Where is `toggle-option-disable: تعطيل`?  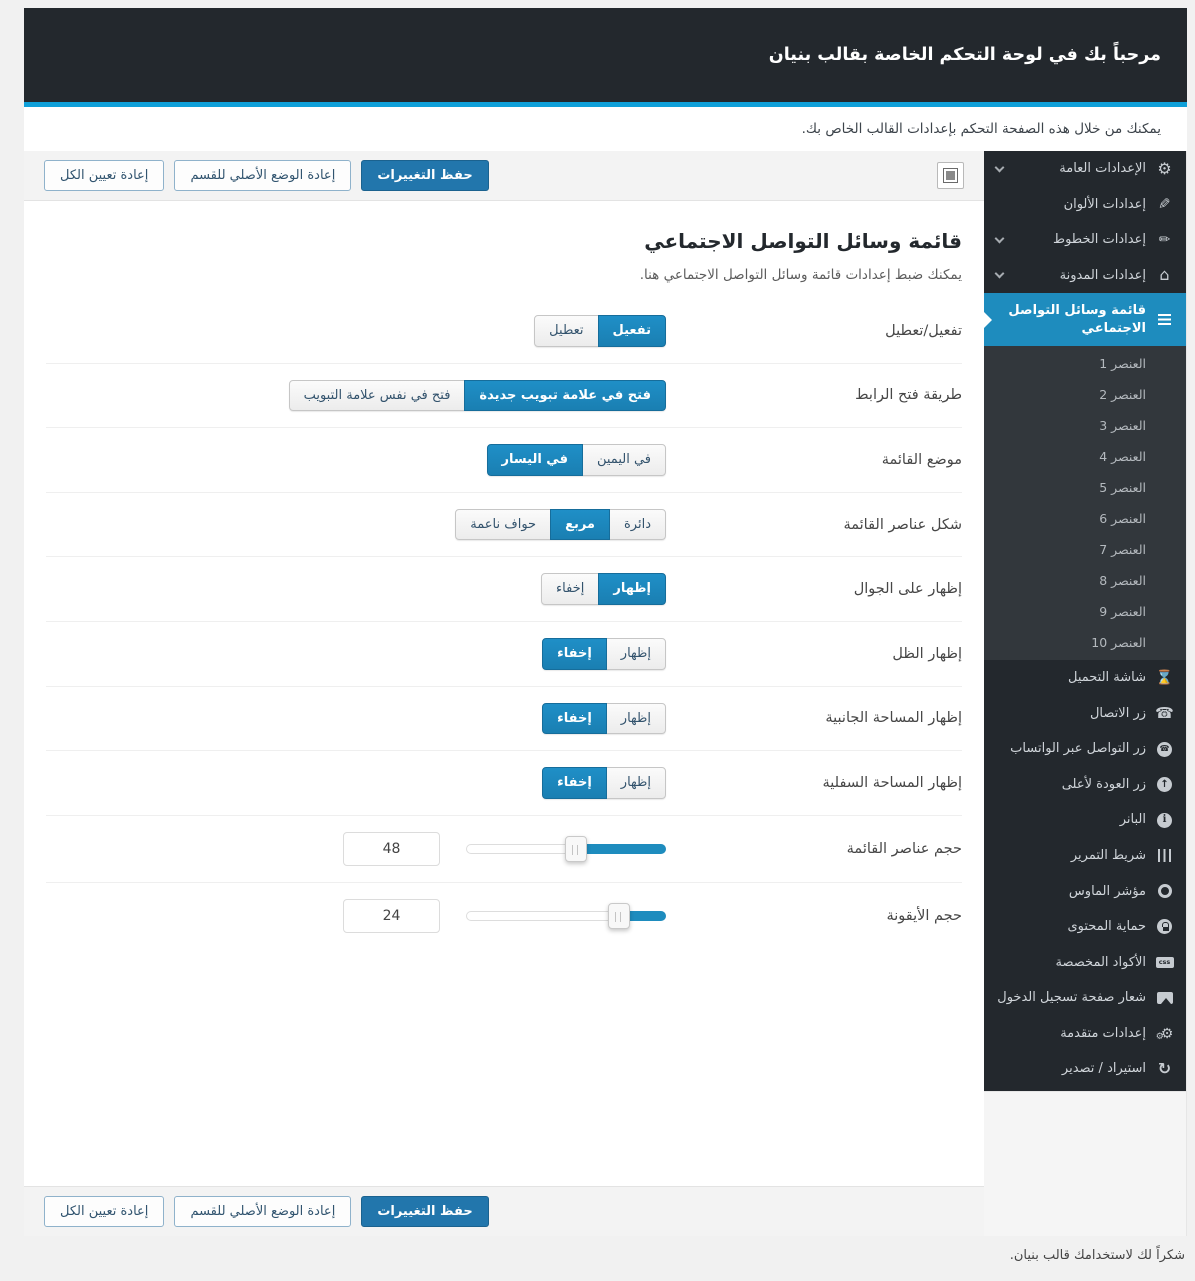
toggle-option-disable: تعطيل is located at coordinates (566, 331).